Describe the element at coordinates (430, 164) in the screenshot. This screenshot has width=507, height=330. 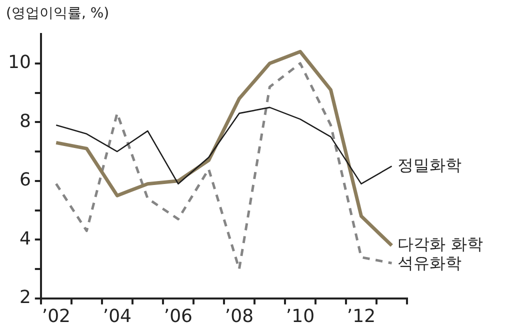
I see `series-label: 정밀화학` at that location.